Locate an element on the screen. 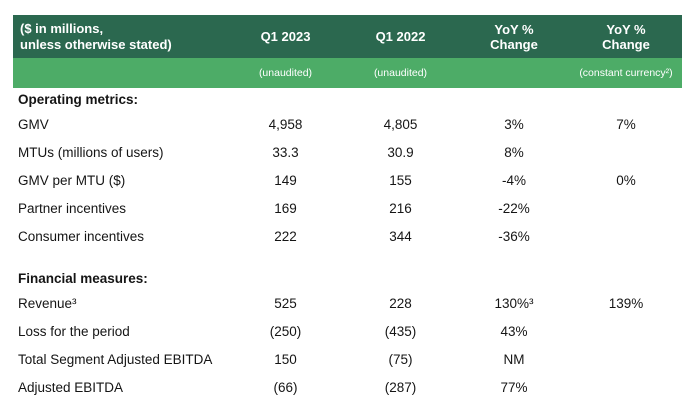 The height and width of the screenshot is (419, 700). value-q1-2022: (75) is located at coordinates (400, 359).